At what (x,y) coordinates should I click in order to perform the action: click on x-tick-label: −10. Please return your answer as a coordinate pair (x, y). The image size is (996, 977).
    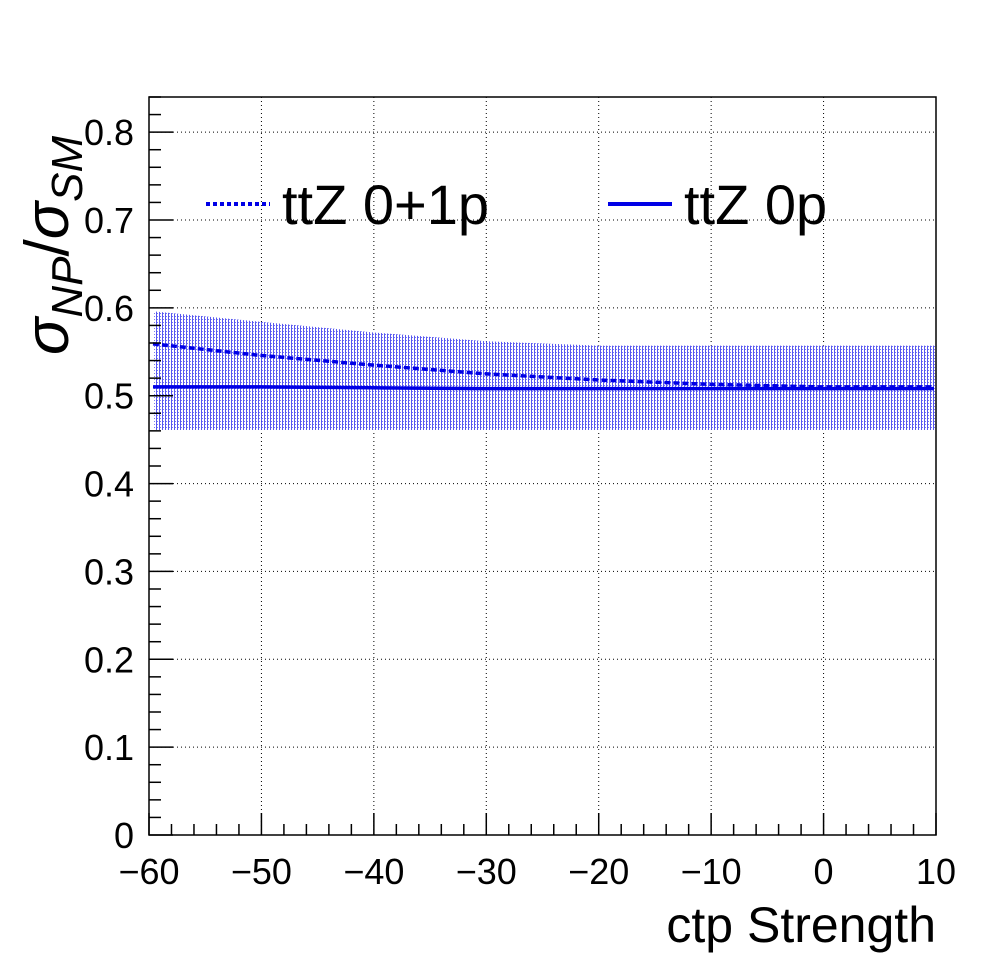
    Looking at the image, I should click on (711, 871).